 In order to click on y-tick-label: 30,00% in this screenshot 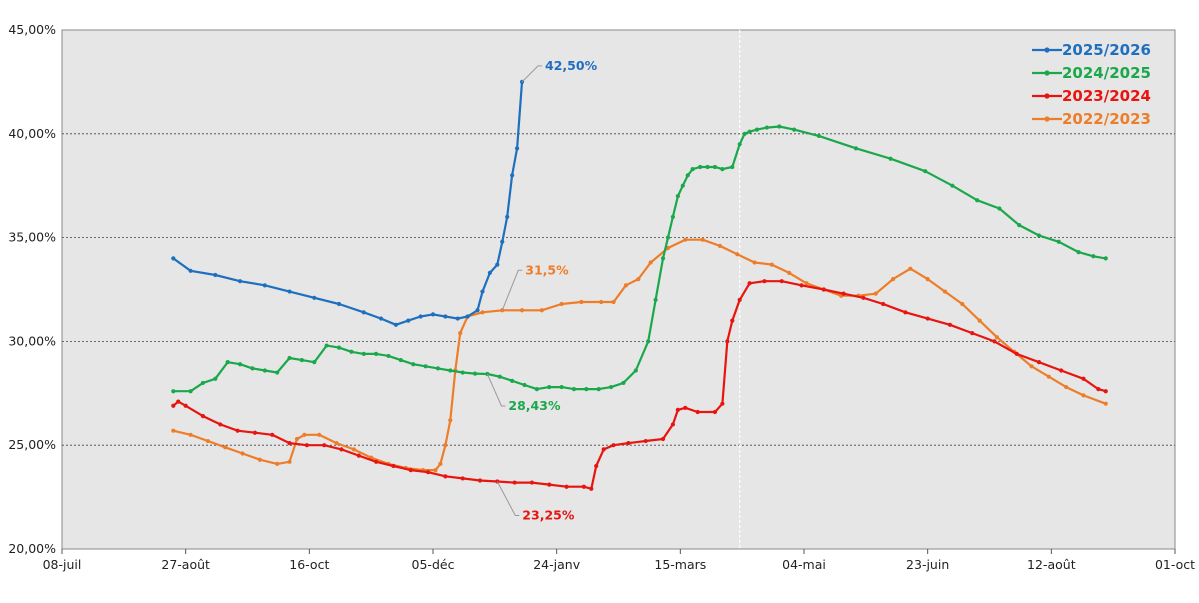, I will do `click(32, 340)`.